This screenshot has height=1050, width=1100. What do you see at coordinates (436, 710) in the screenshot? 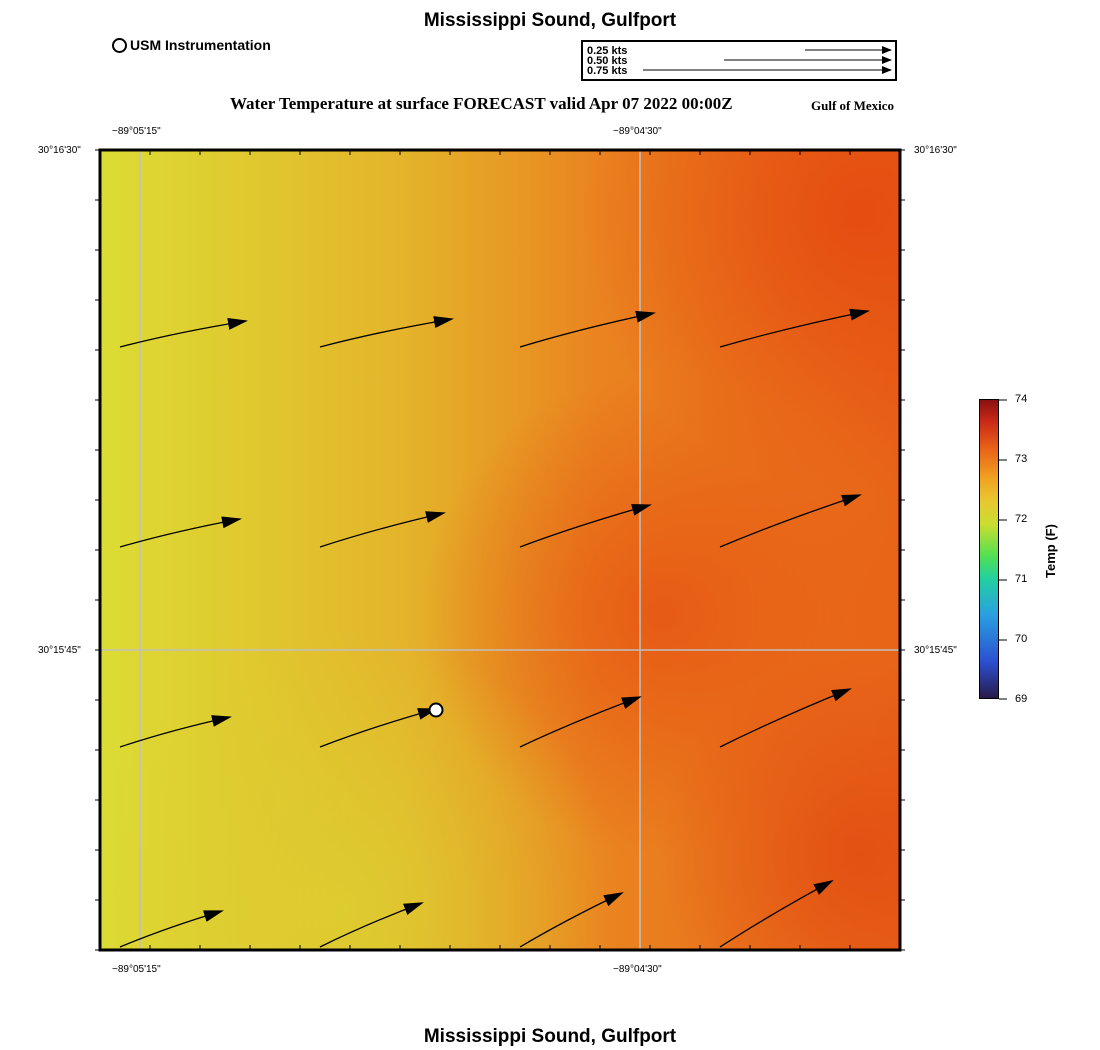
I see `station-marker` at bounding box center [436, 710].